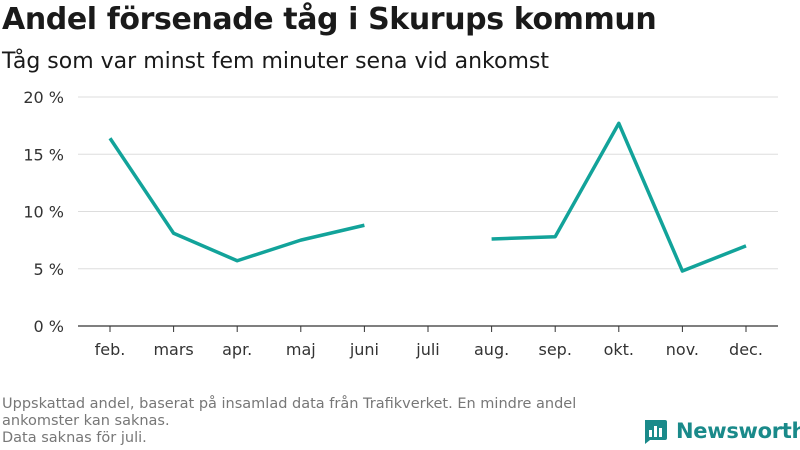 The height and width of the screenshot is (450, 800). I want to click on x-tick-label: apr., so click(237, 349).